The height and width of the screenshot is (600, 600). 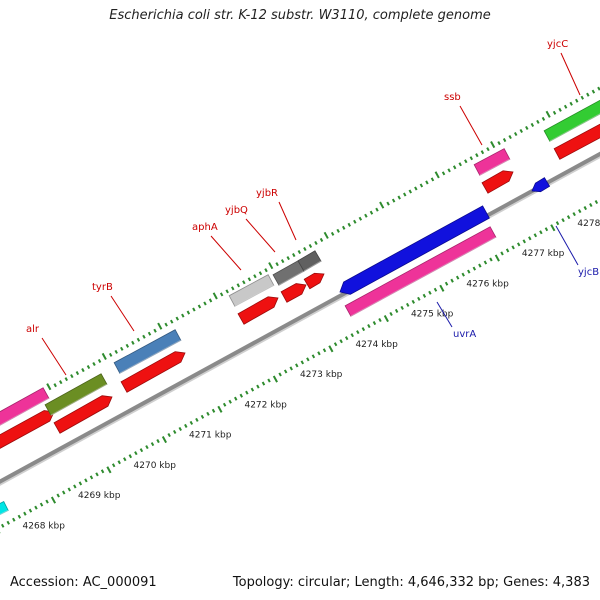 I want to click on gene-feature-yjcC, so click(x=571, y=120).